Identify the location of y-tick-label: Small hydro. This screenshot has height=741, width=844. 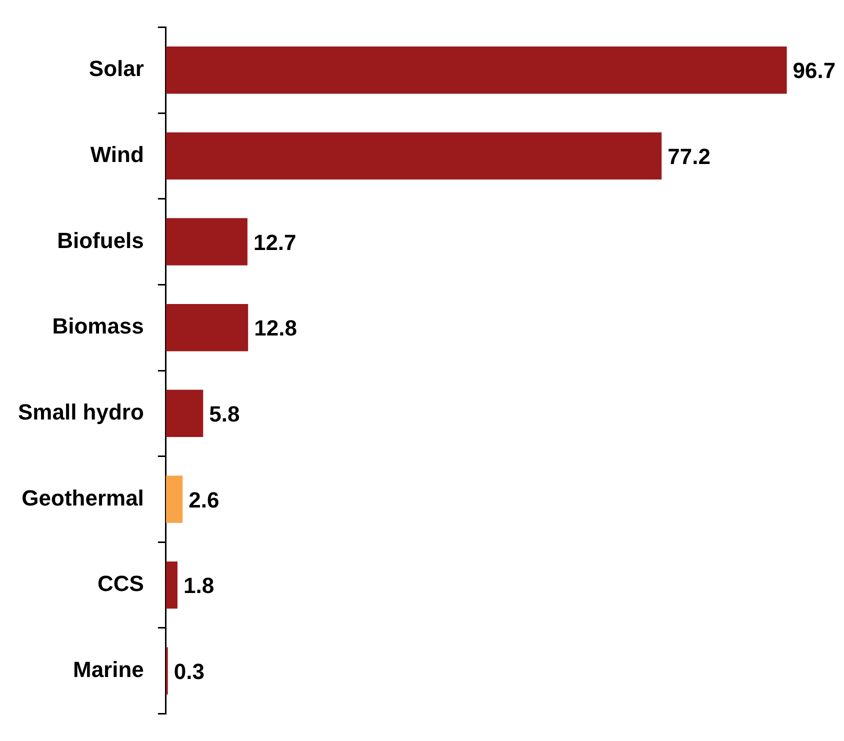
(81, 411).